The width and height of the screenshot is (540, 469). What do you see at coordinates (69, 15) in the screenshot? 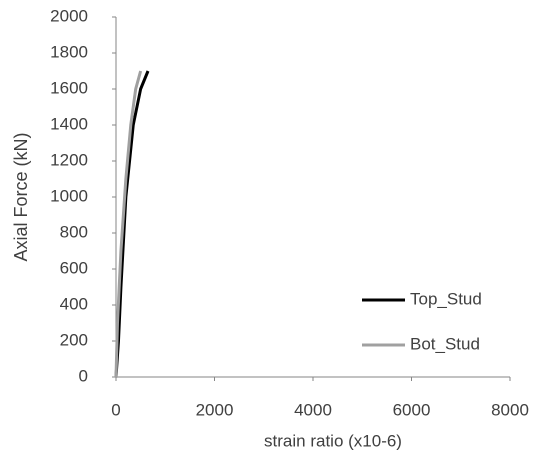
I see `y-tick-label: 2000` at bounding box center [69, 15].